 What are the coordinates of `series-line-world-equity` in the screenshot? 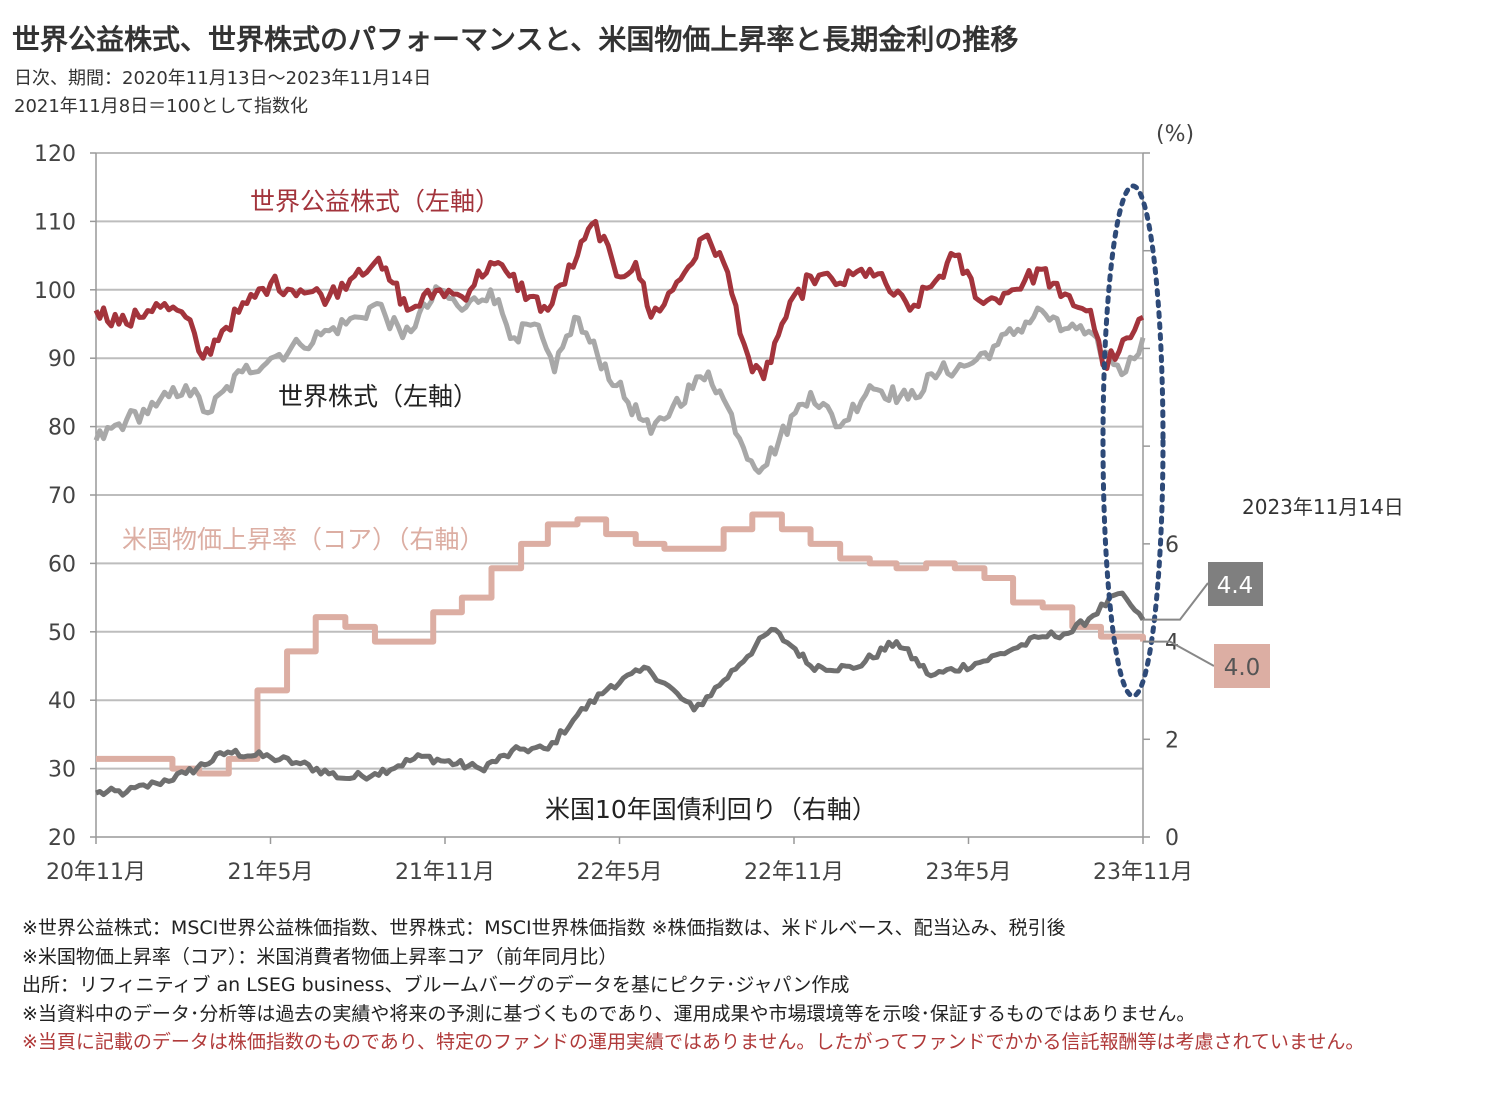 It's located at (619, 379).